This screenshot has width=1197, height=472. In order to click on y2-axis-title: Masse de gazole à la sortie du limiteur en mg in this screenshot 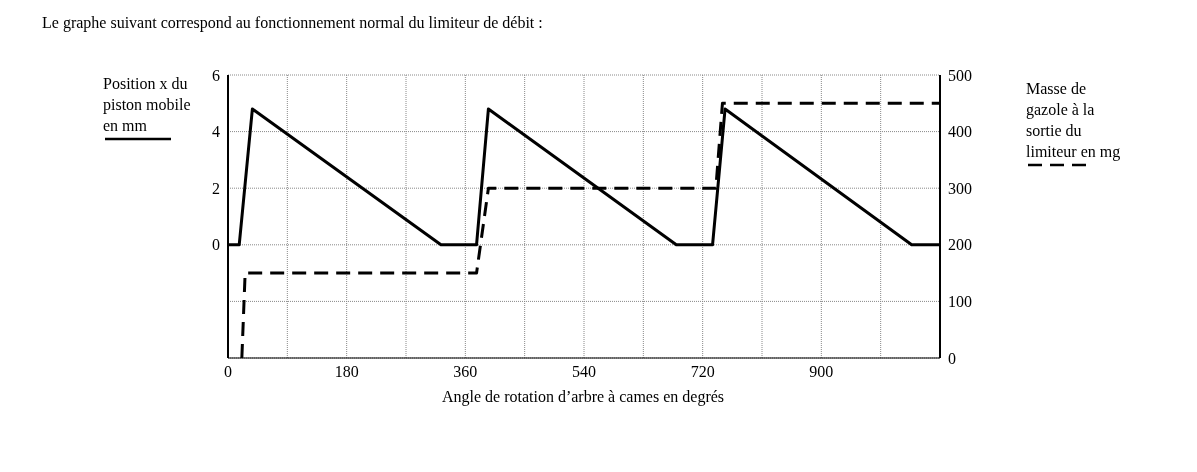, I will do `click(1074, 120)`.